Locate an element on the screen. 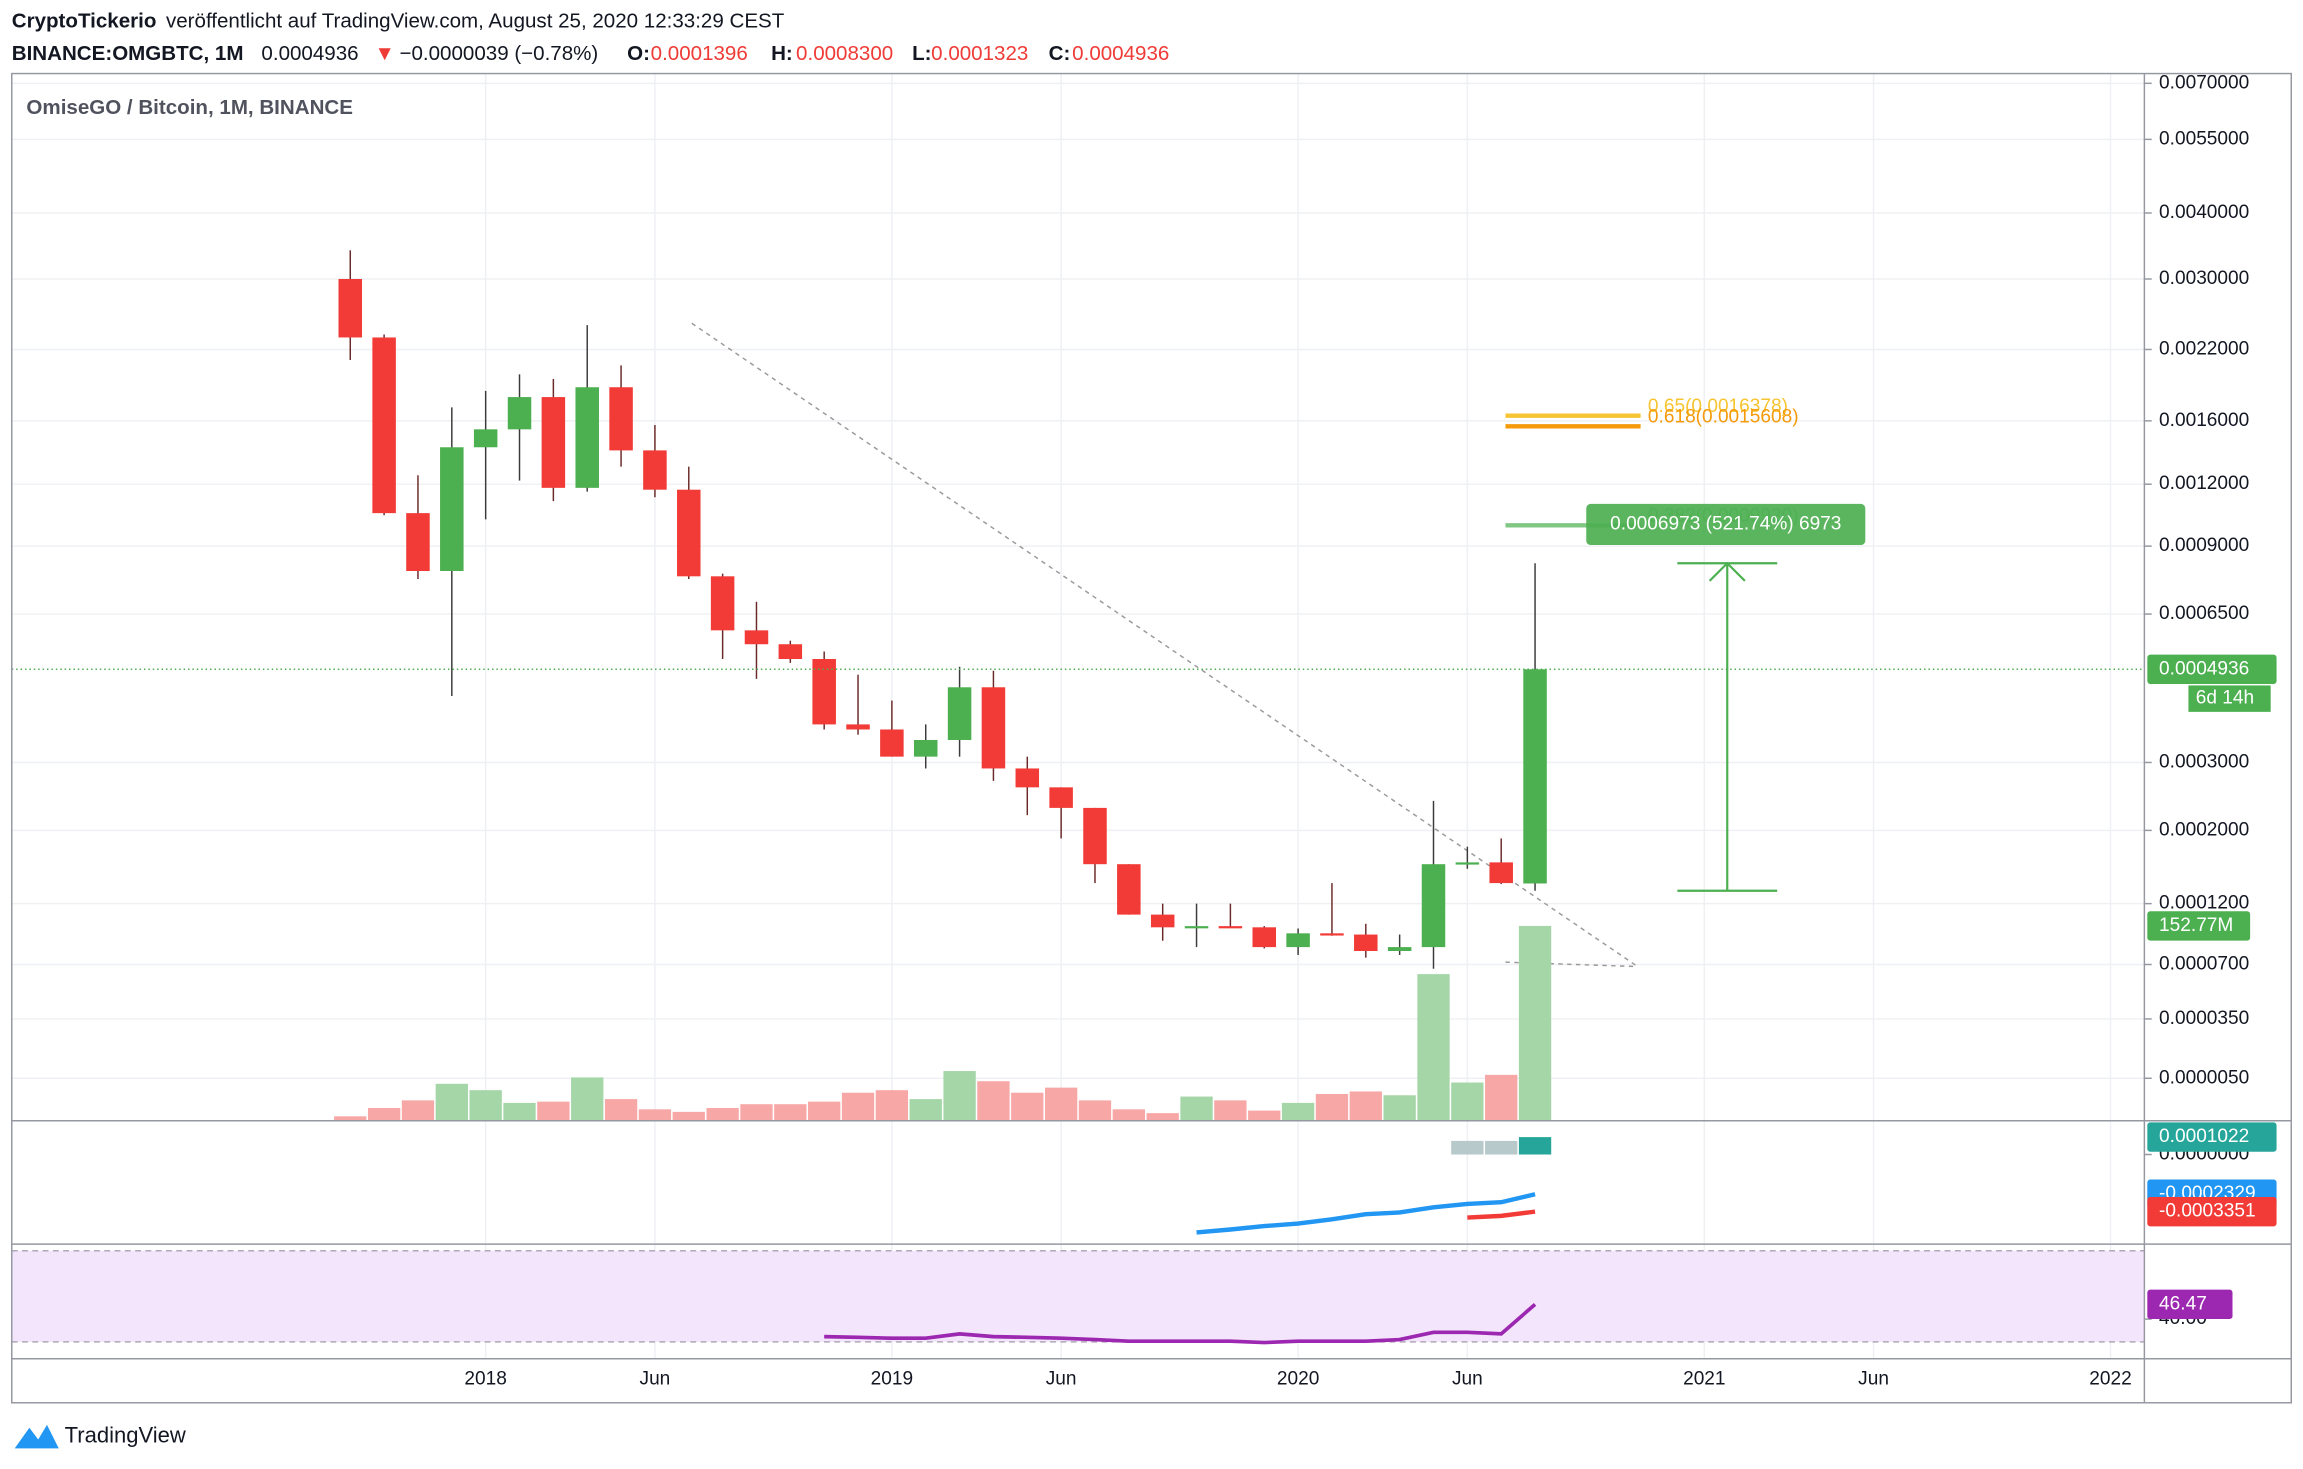  macd-last-label-box is located at coordinates (2212, 1211).